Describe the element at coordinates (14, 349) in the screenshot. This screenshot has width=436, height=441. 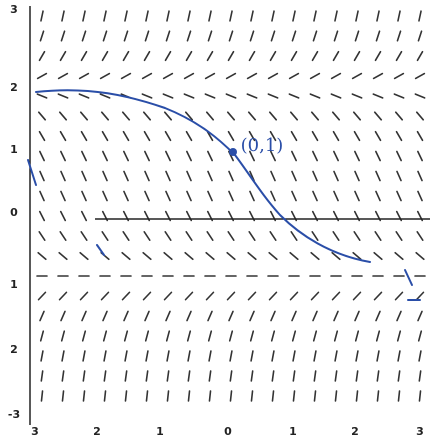
I see `y-axis-label: 2` at that location.